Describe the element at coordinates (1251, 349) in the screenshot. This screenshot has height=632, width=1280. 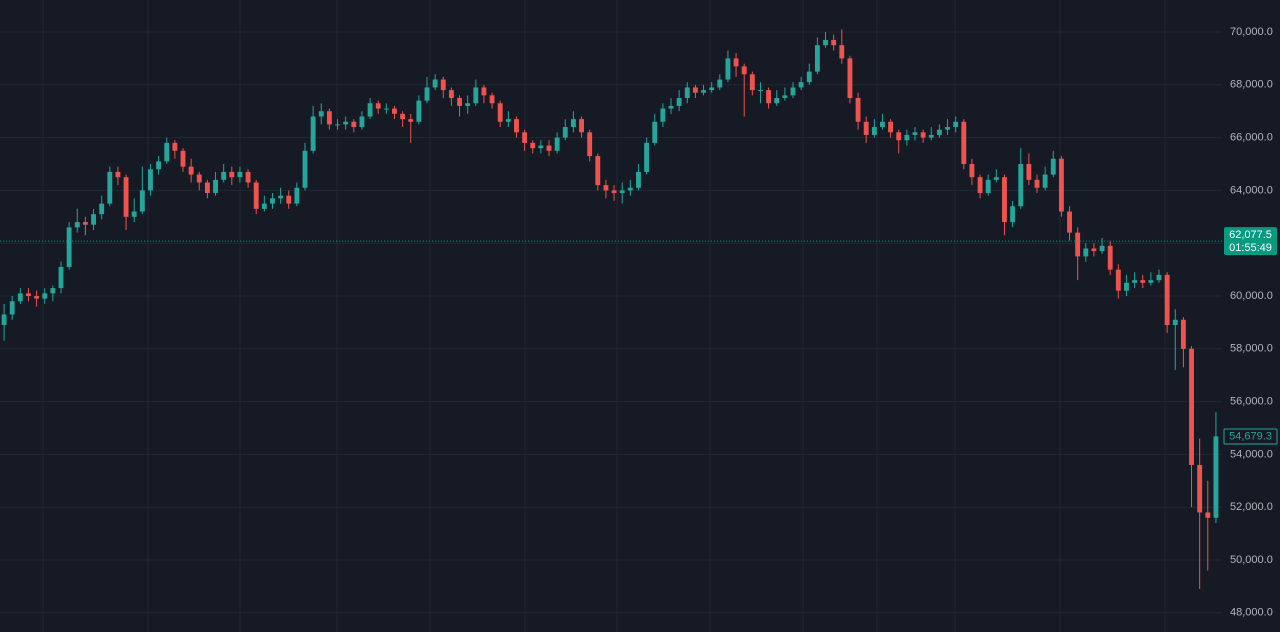
I see `y-tick-label: 58,000.0` at that location.